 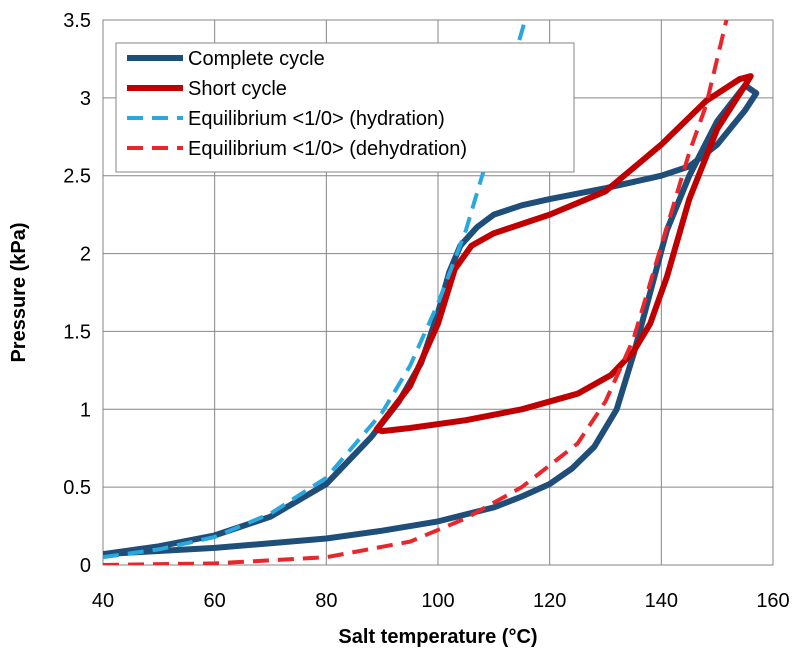 I want to click on y-tick-label: 1.5, so click(x=77, y=332).